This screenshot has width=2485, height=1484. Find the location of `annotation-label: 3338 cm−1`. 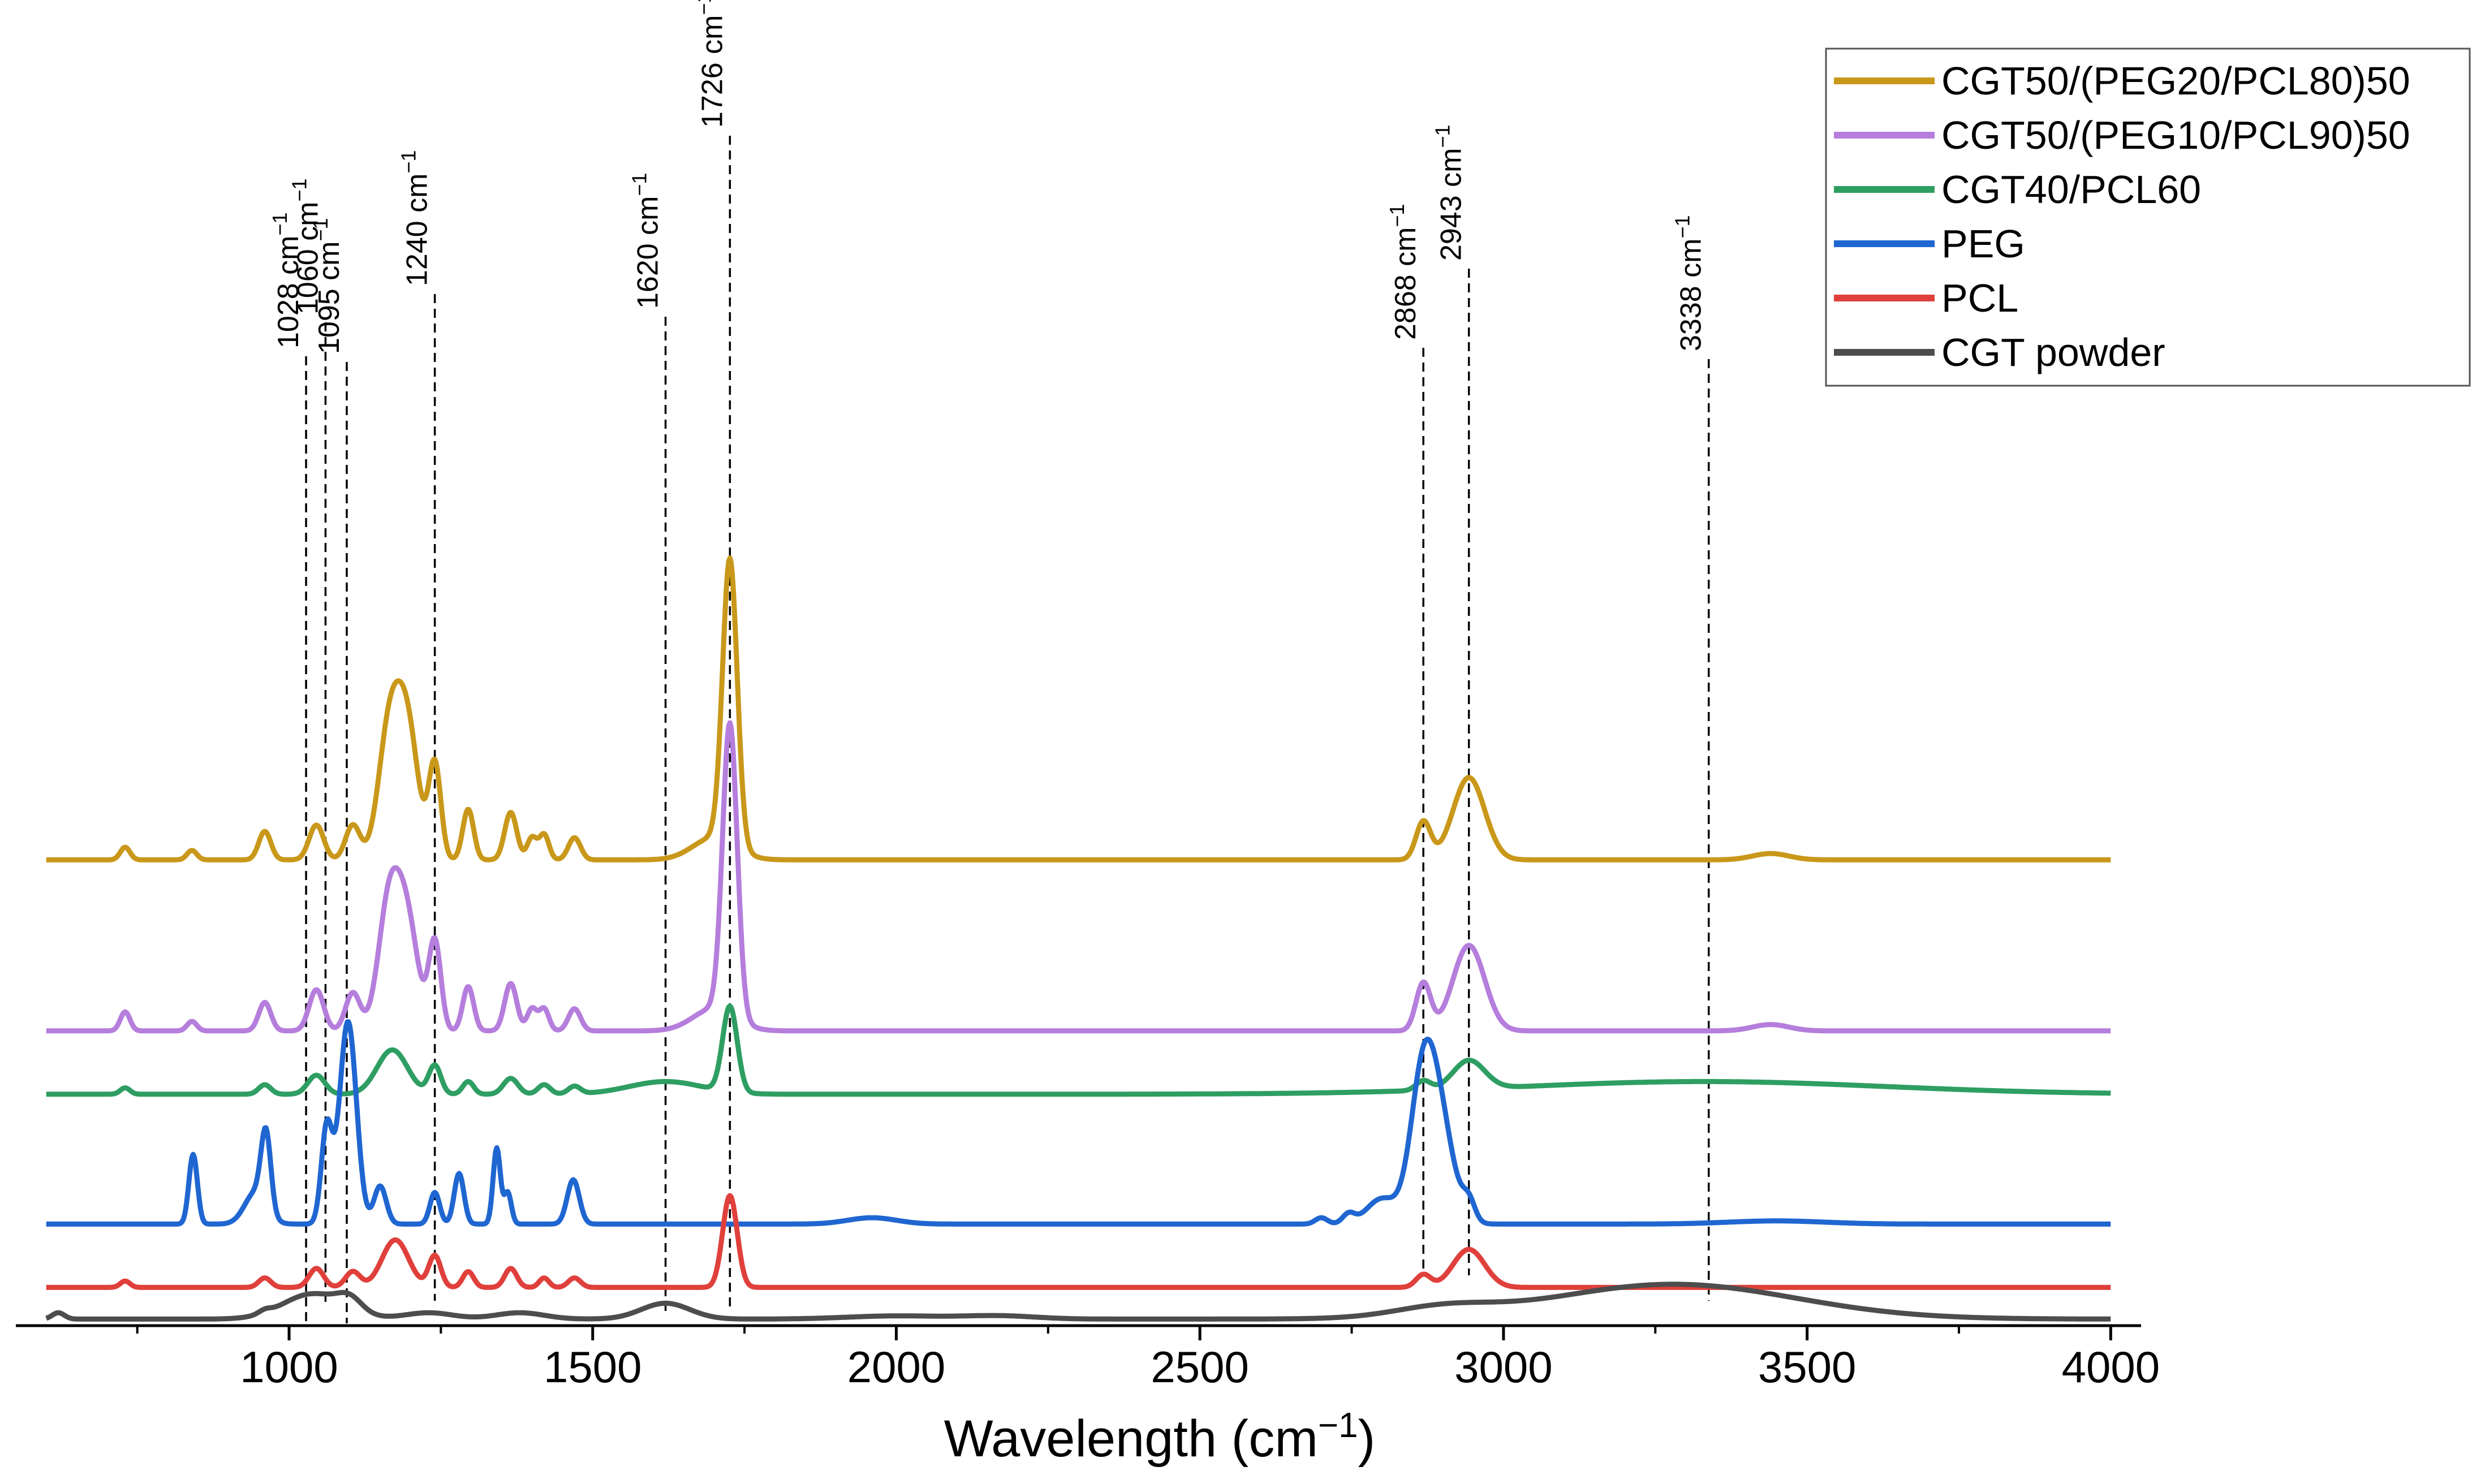

annotation-label: 3338 cm−1 is located at coordinates (1689, 283).